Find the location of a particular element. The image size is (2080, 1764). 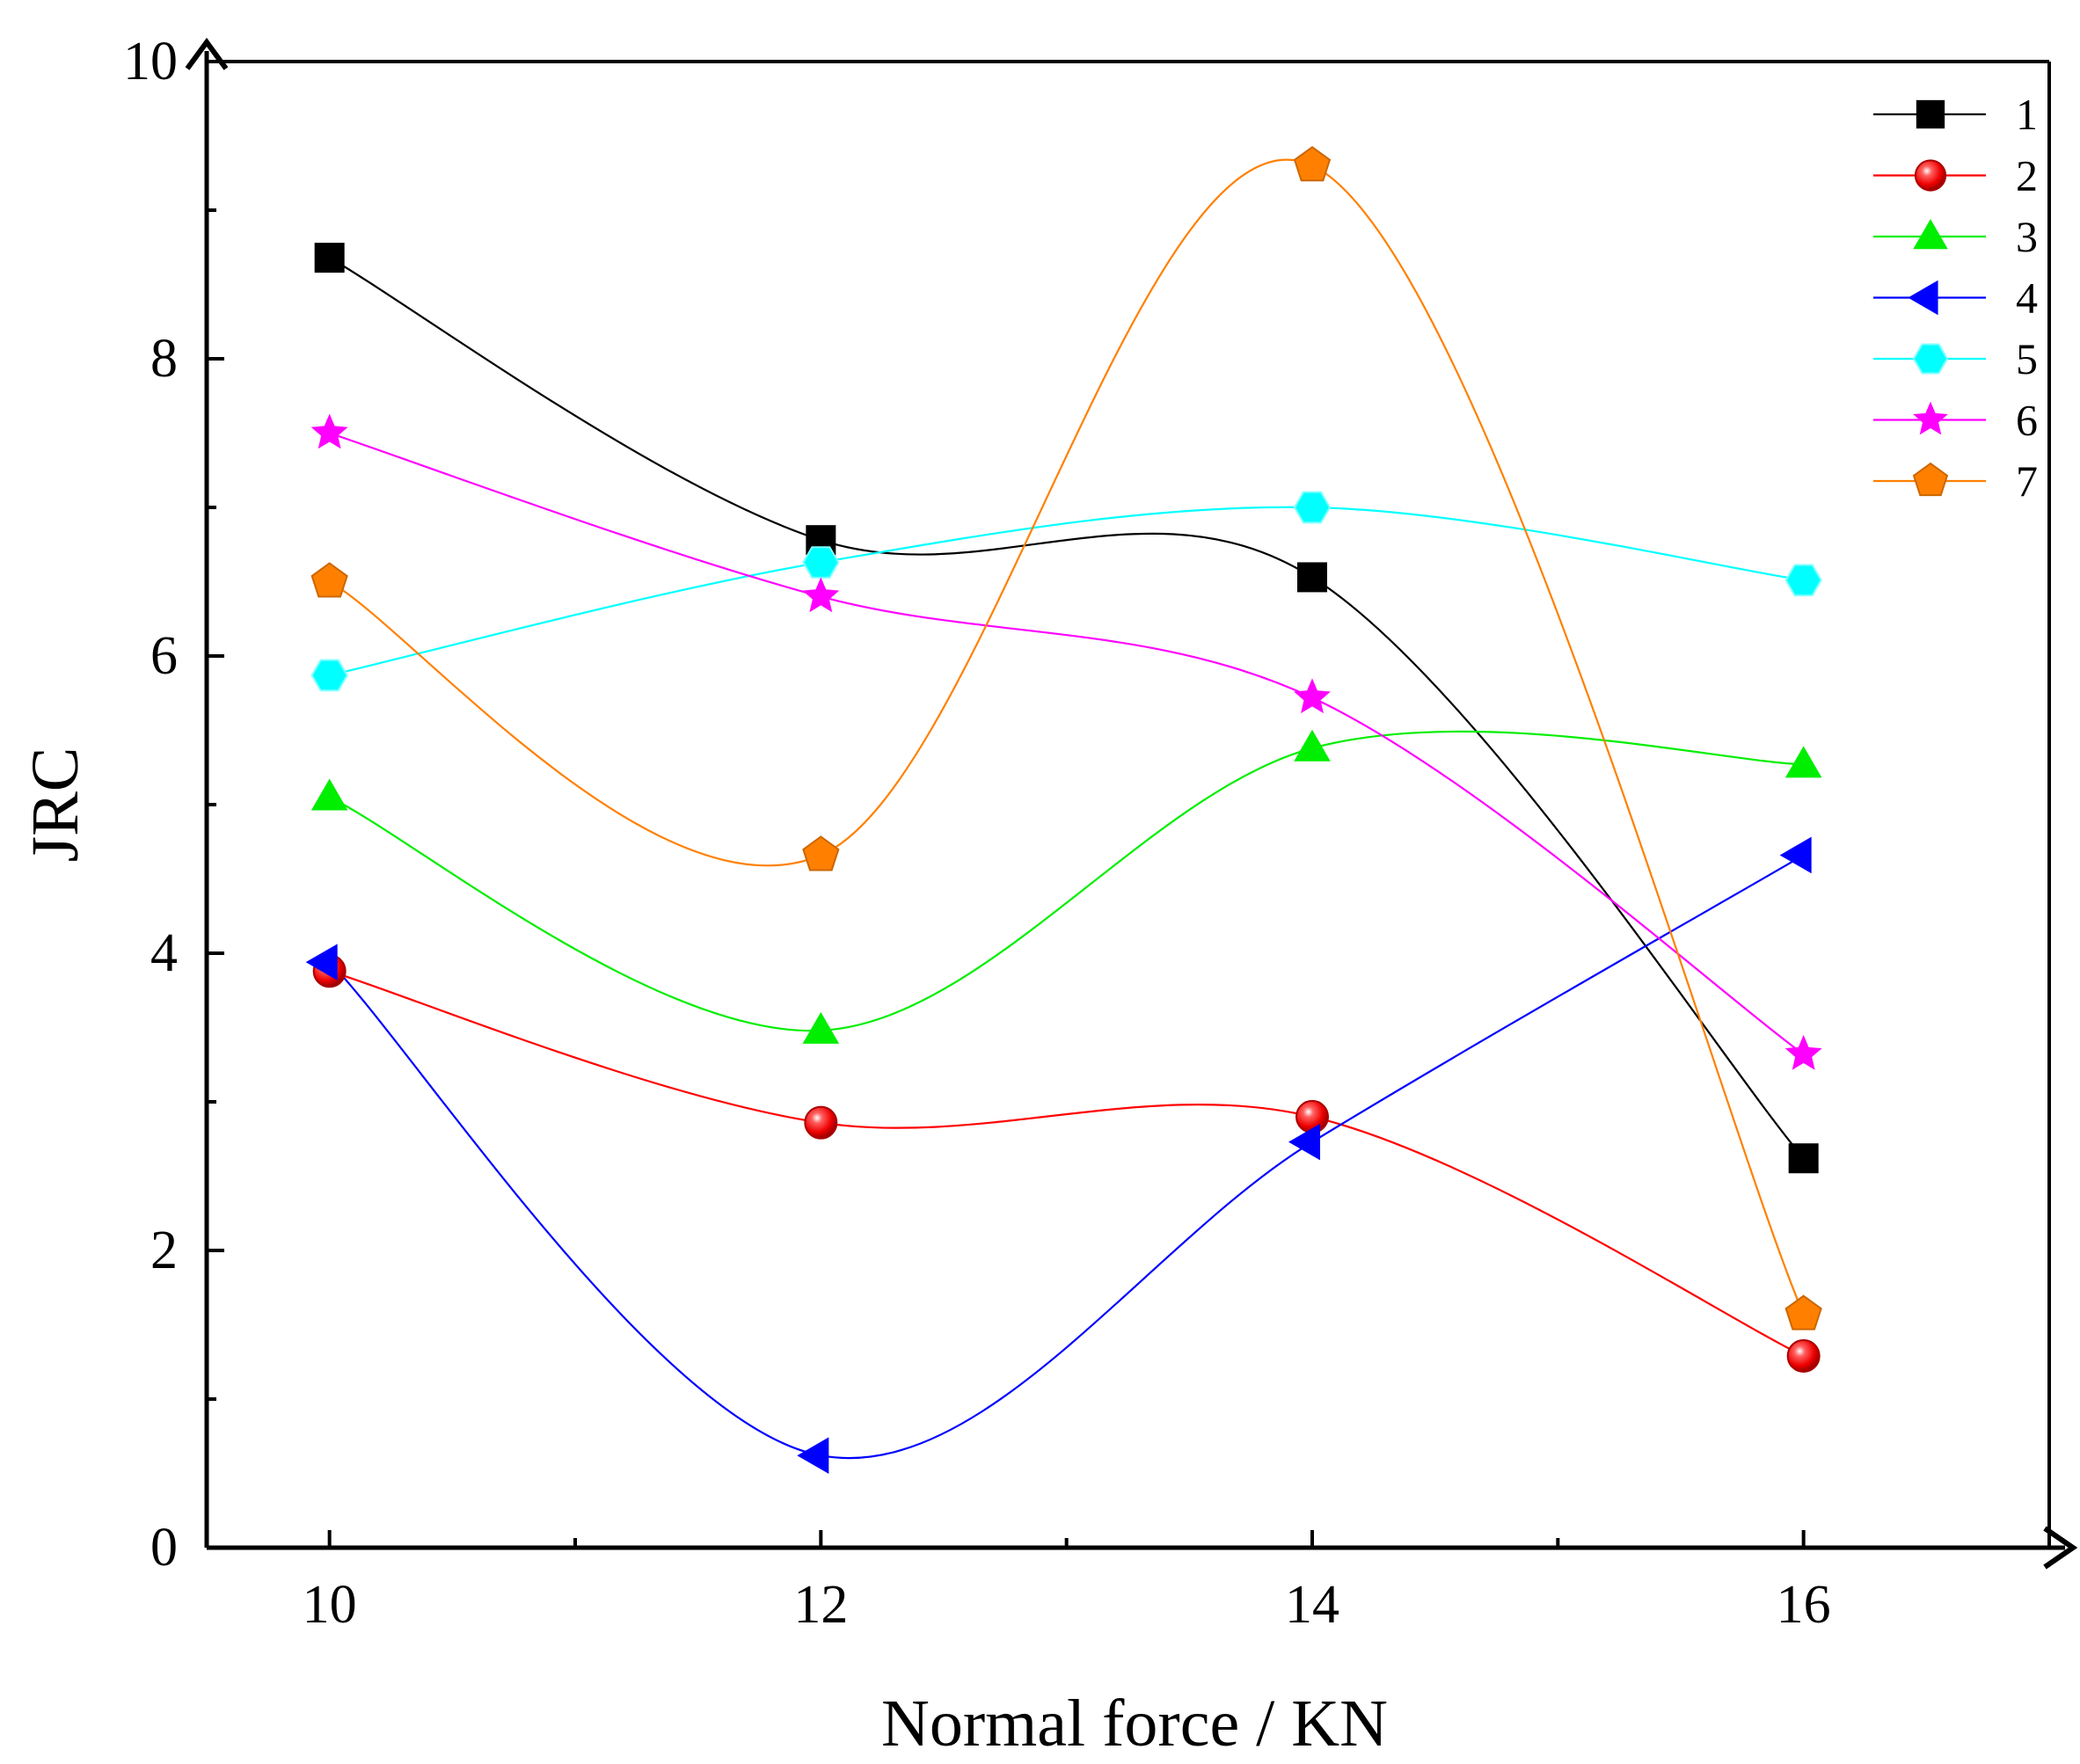

legend-item-6: 6 is located at coordinates (1955, 420).